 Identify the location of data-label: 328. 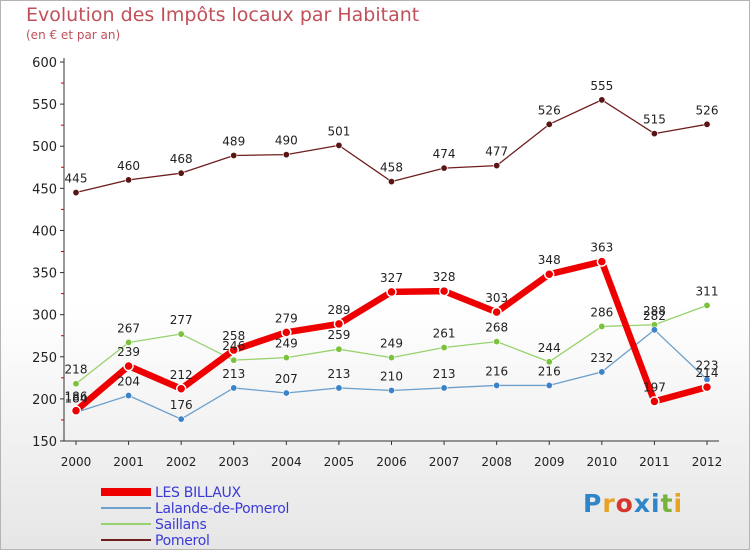
(444, 277).